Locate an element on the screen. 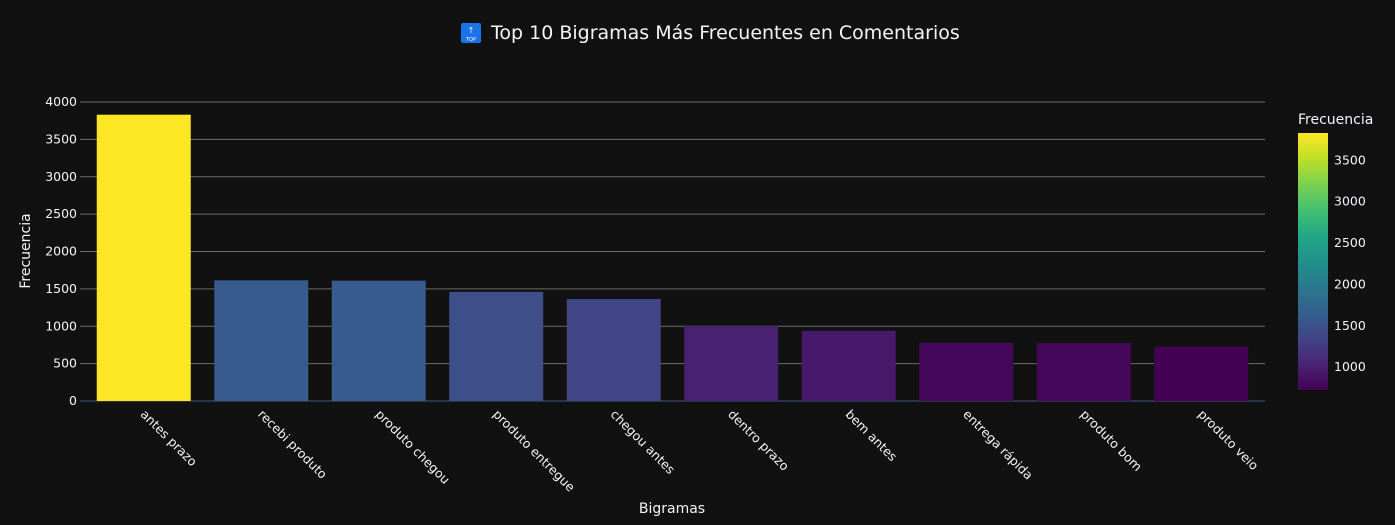 This screenshot has height=525, width=1395. y-tick-label: 4000 is located at coordinates (61, 101).